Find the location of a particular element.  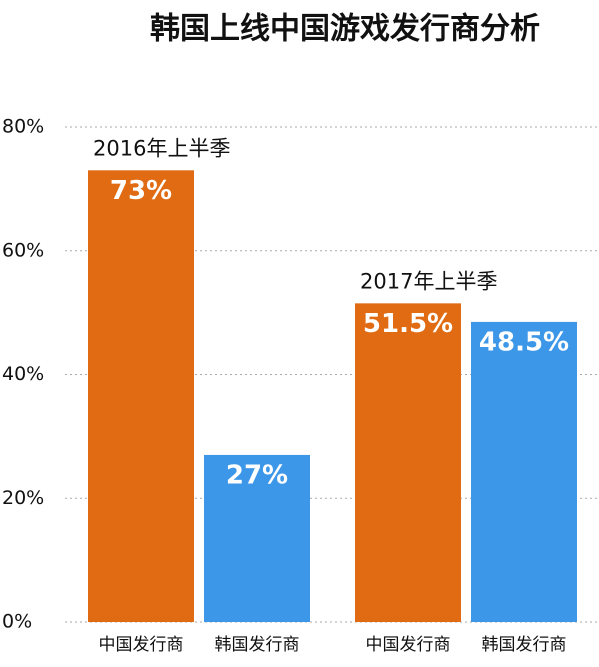

value-label: 73% is located at coordinates (141, 191).